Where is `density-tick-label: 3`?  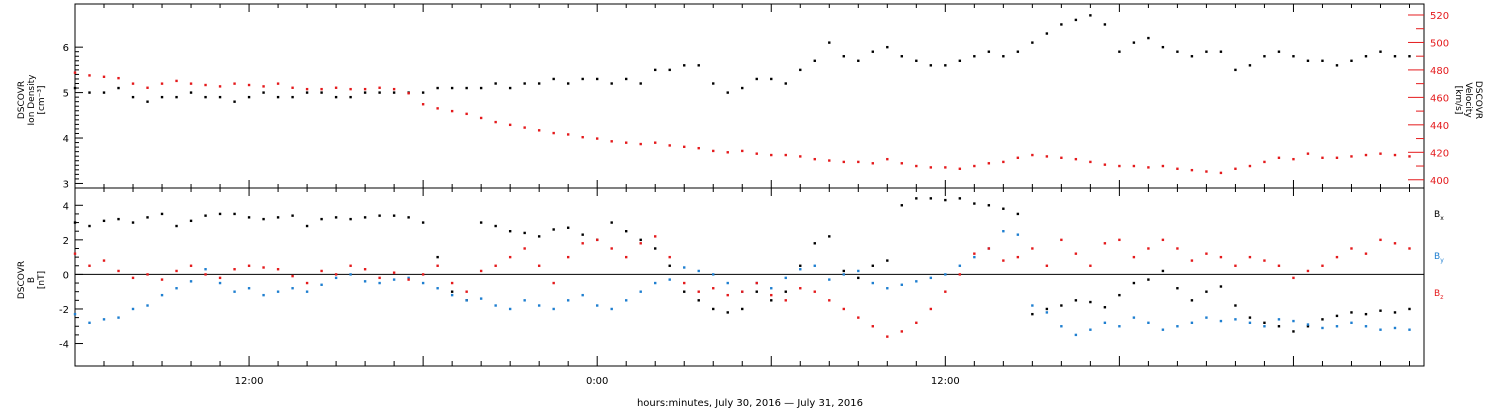
density-tick-label: 3 is located at coordinates (66, 184).